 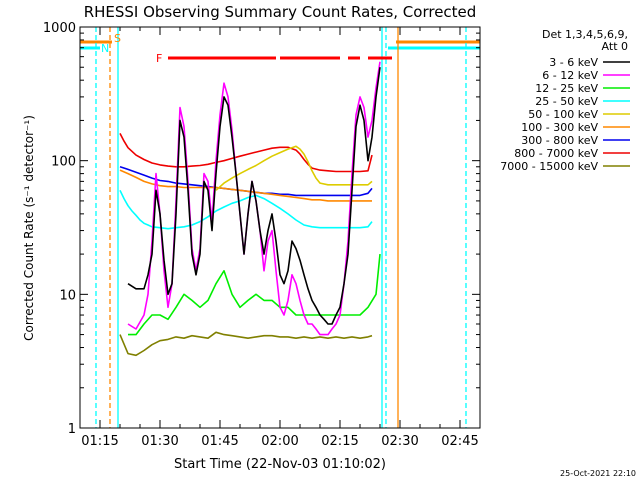 I want to click on footer-timestamp: 25-Oct-2021 22:10, so click(x=598, y=473).